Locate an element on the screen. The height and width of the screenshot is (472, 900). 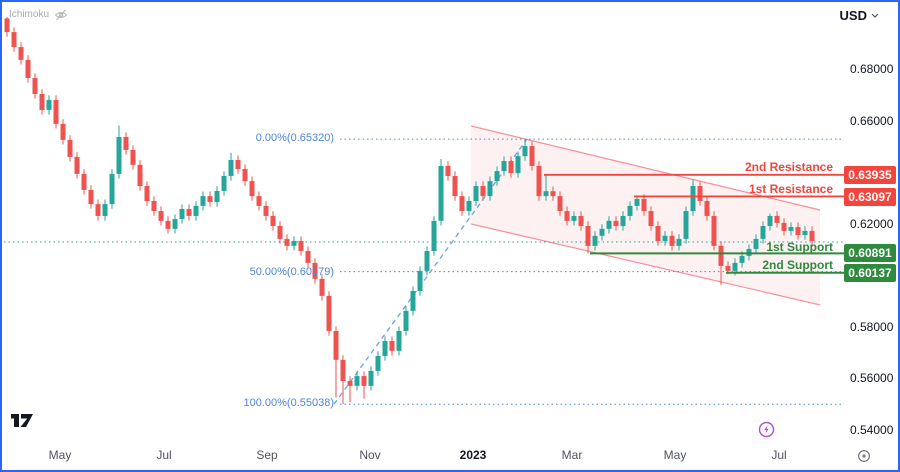
y-axis-tick: 0.56000 is located at coordinates (872, 378).